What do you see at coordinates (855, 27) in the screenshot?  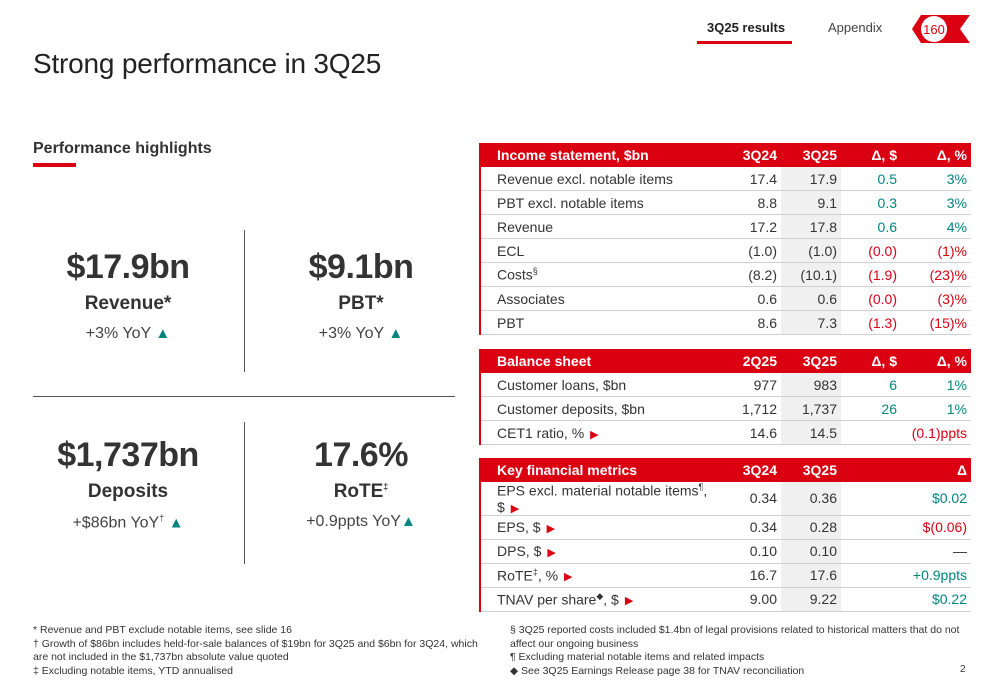 I see `tab-appendix: Appendix` at bounding box center [855, 27].